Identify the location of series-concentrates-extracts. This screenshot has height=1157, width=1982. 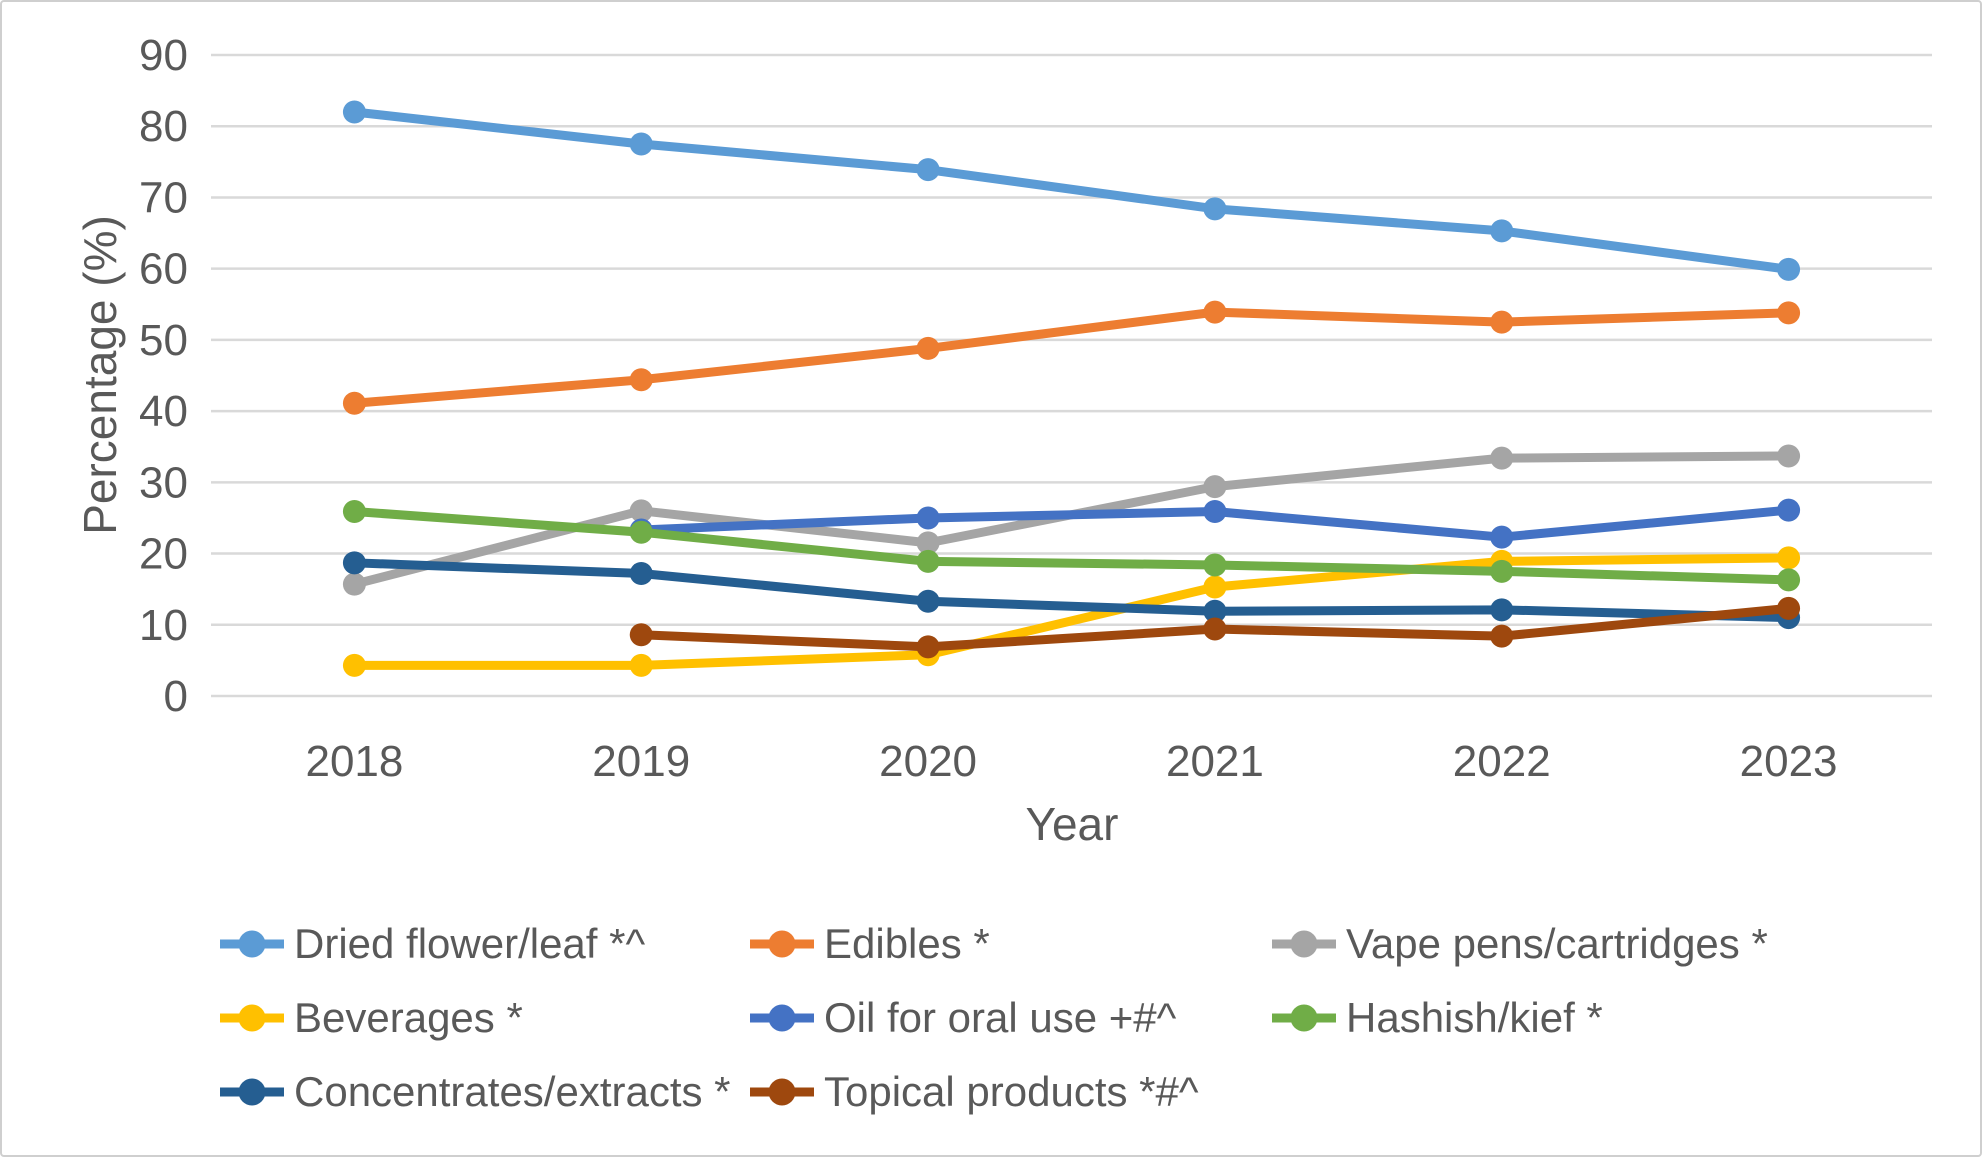
(1071, 590).